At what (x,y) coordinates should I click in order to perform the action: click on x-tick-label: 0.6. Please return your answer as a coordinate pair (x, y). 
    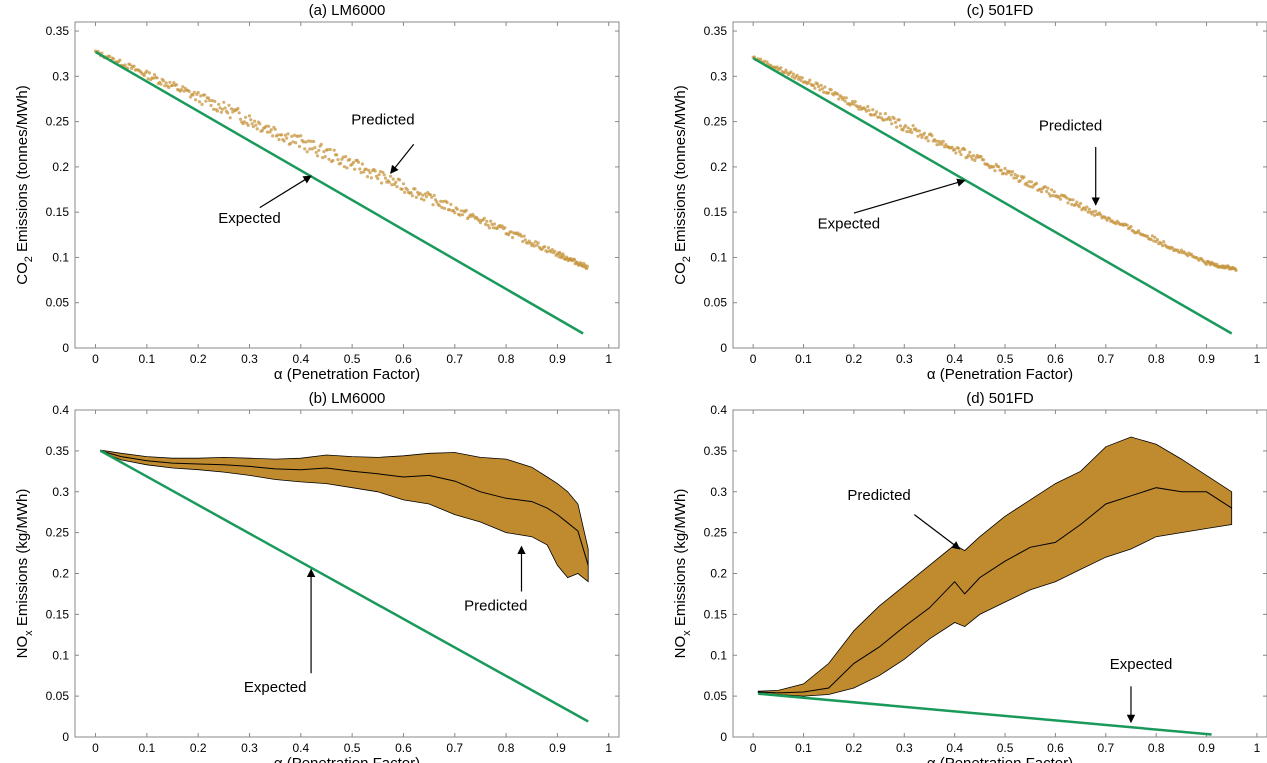
    Looking at the image, I should click on (1055, 748).